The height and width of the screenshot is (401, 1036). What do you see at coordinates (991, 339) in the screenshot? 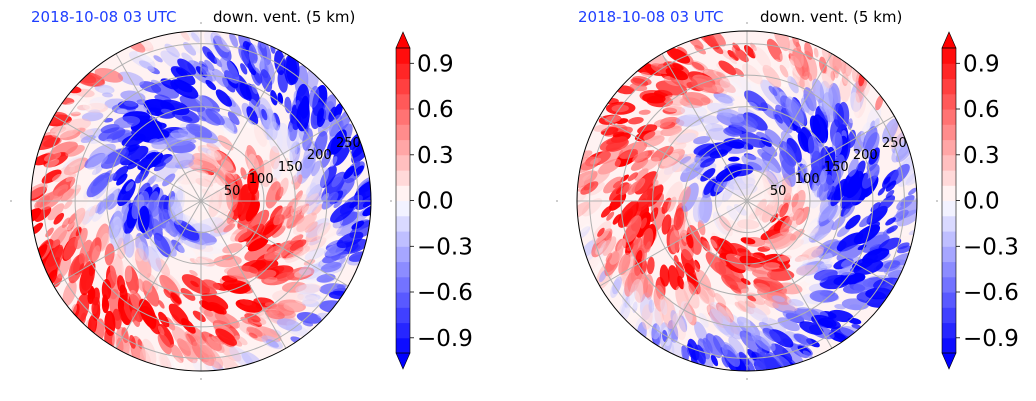
I see `colorbar-tick-label: −0.9` at bounding box center [991, 339].